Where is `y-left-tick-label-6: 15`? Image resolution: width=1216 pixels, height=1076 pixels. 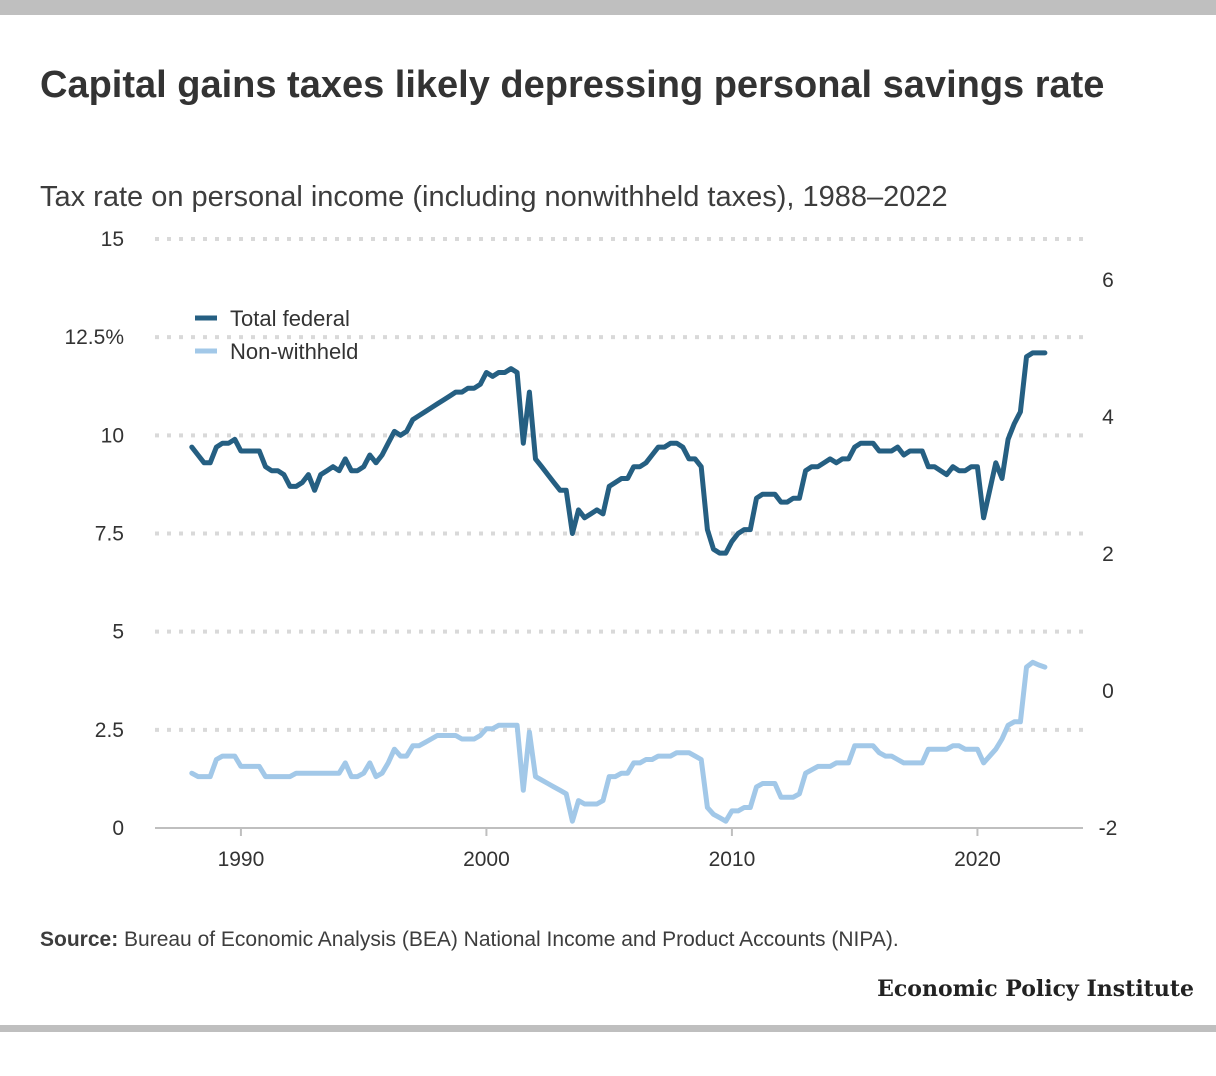
y-left-tick-label-6: 15 is located at coordinates (112, 239).